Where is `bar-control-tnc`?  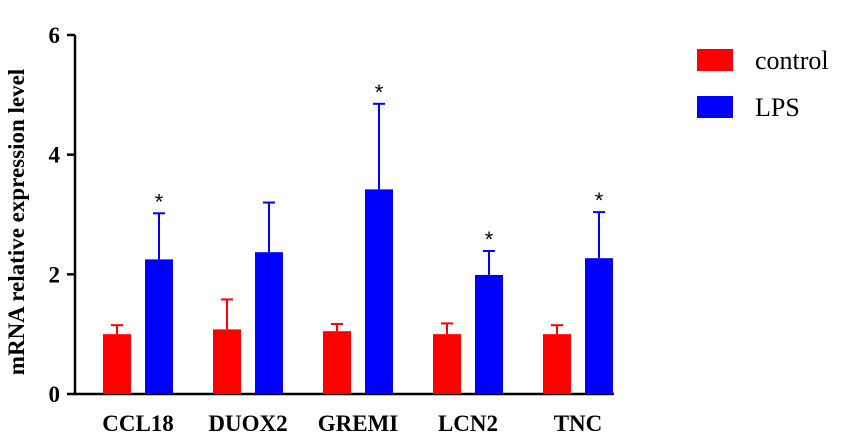
bar-control-tnc is located at coordinates (557, 364).